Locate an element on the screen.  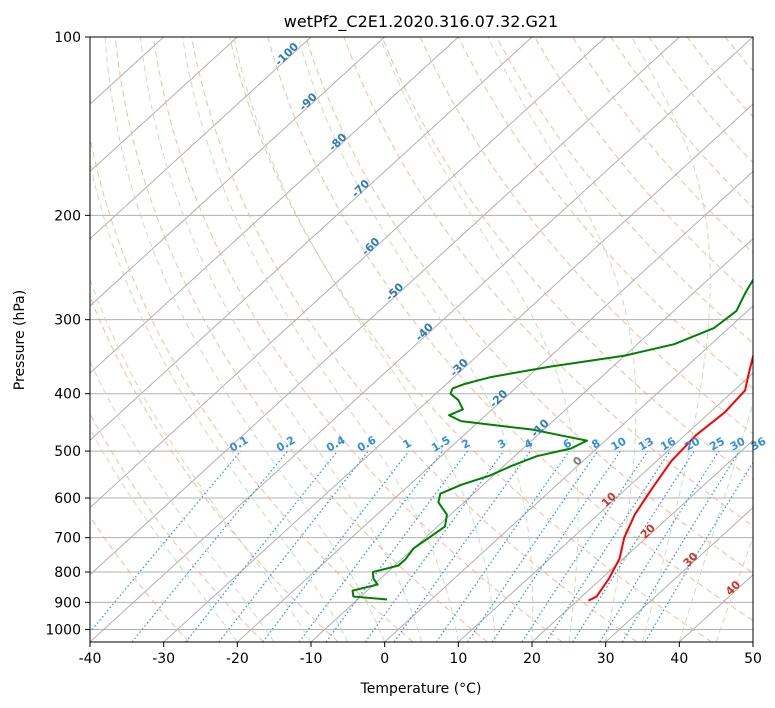
x-tick-label: 20 is located at coordinates (532, 659).